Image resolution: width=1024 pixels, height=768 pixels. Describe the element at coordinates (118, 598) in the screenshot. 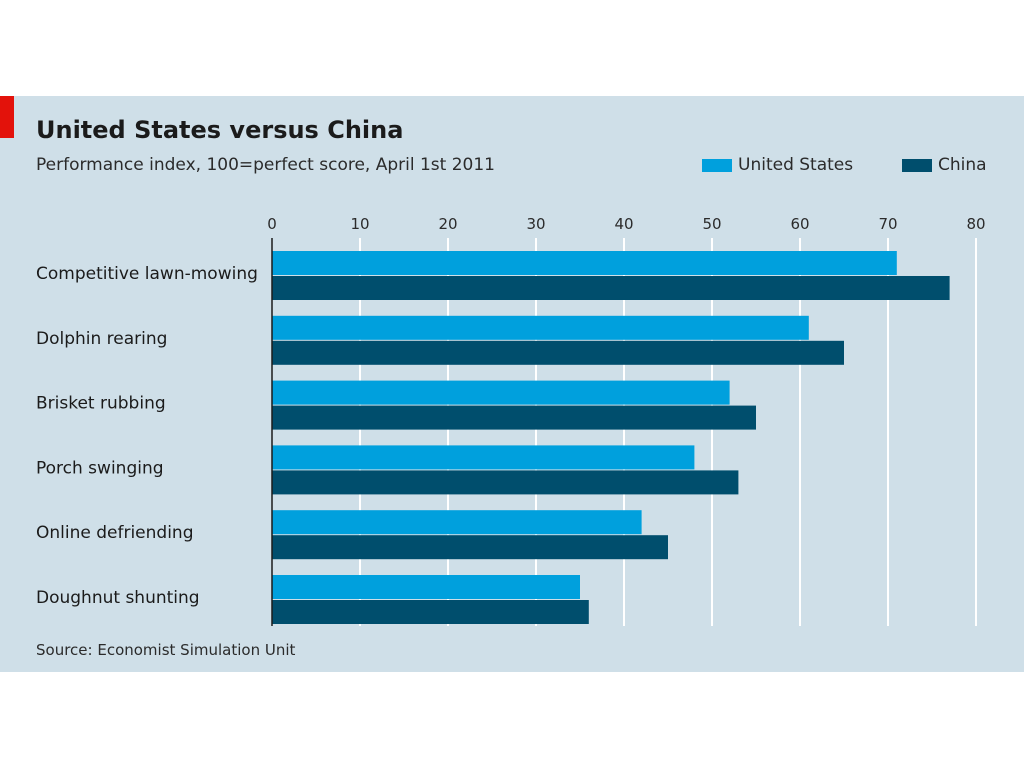

I see `category-label: Doughnut shunting` at that location.